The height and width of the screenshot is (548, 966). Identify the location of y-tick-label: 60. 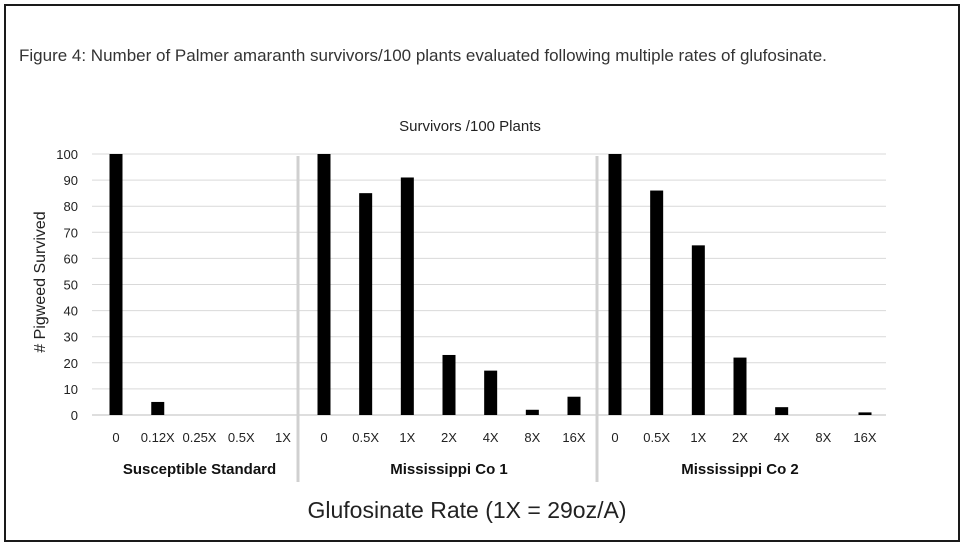
(71, 258).